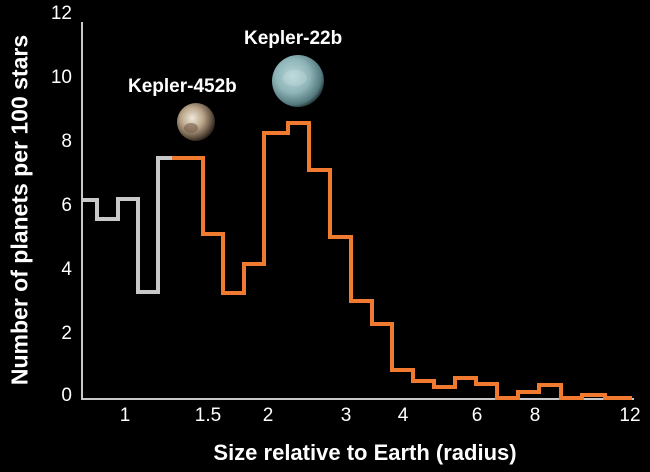 Image resolution: width=650 pixels, height=472 pixels. What do you see at coordinates (191, 128) in the screenshot?
I see `planet-kepler-452b-surface-detail` at bounding box center [191, 128].